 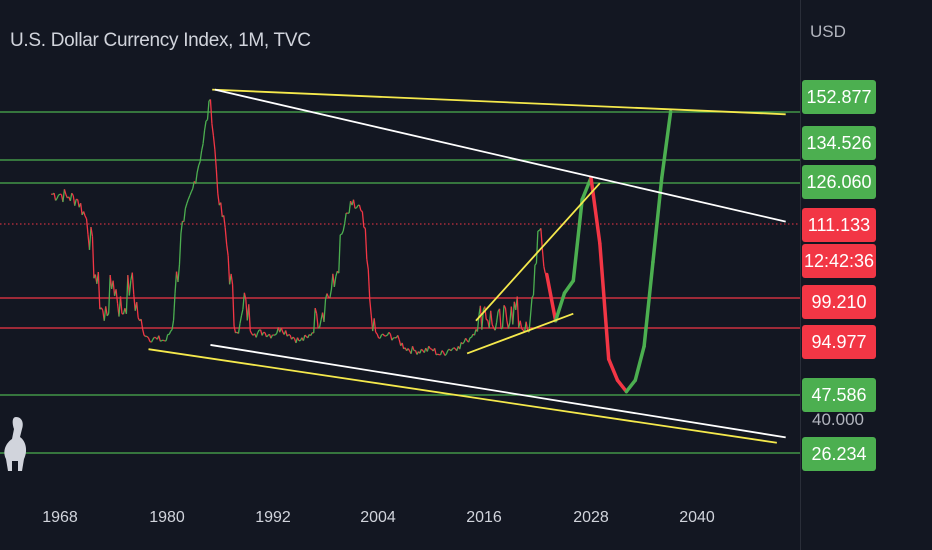 What do you see at coordinates (591, 517) in the screenshot?
I see `x-tick-2028: 2028` at bounding box center [591, 517].